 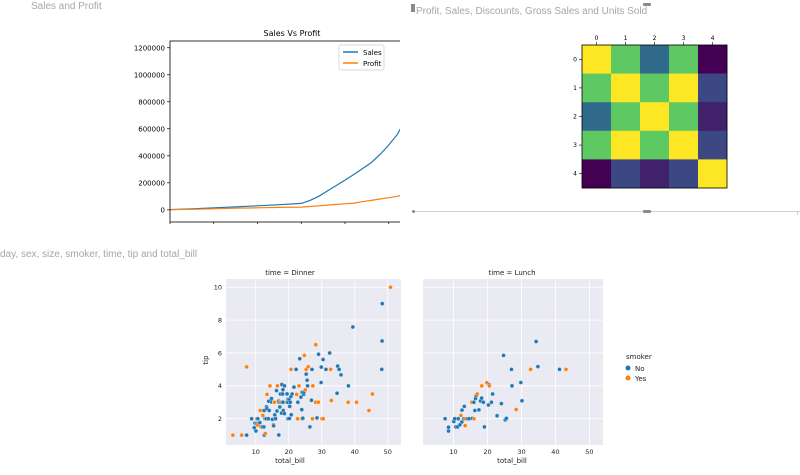 What do you see at coordinates (292, 33) in the screenshot?
I see `line-chart-title: Sales Vs Profit` at bounding box center [292, 33].